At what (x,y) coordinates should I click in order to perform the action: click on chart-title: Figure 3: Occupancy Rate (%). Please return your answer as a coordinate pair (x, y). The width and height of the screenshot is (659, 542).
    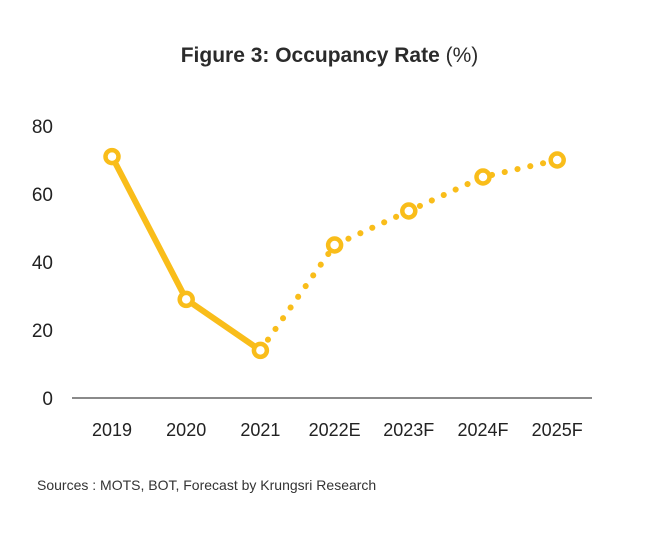
    Looking at the image, I should click on (329, 56).